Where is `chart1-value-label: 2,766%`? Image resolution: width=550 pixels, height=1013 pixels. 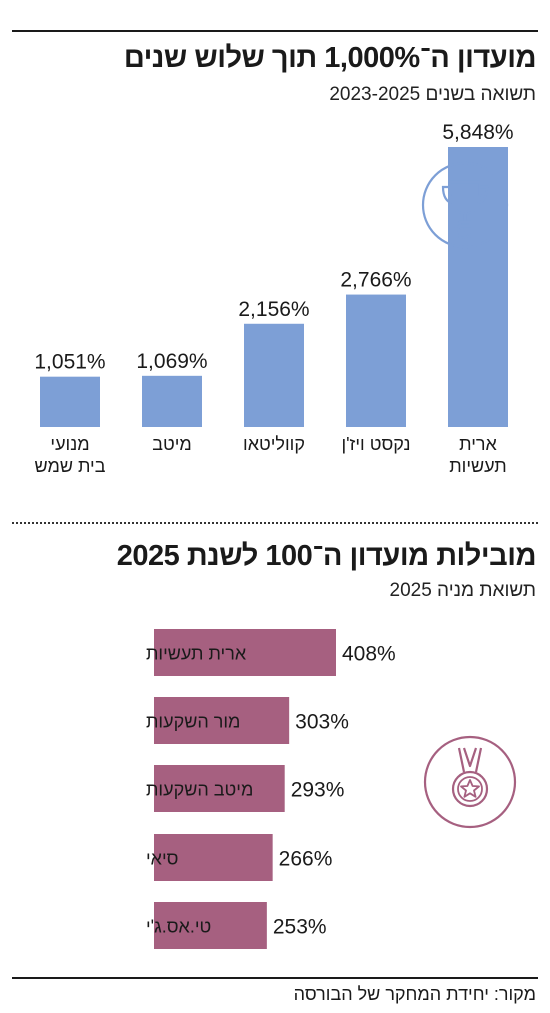 chart1-value-label: 2,766% is located at coordinates (375, 280).